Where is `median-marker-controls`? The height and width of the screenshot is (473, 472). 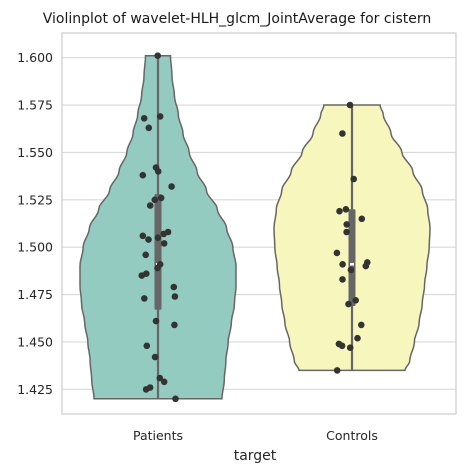 median-marker-controls is located at coordinates (352, 264).